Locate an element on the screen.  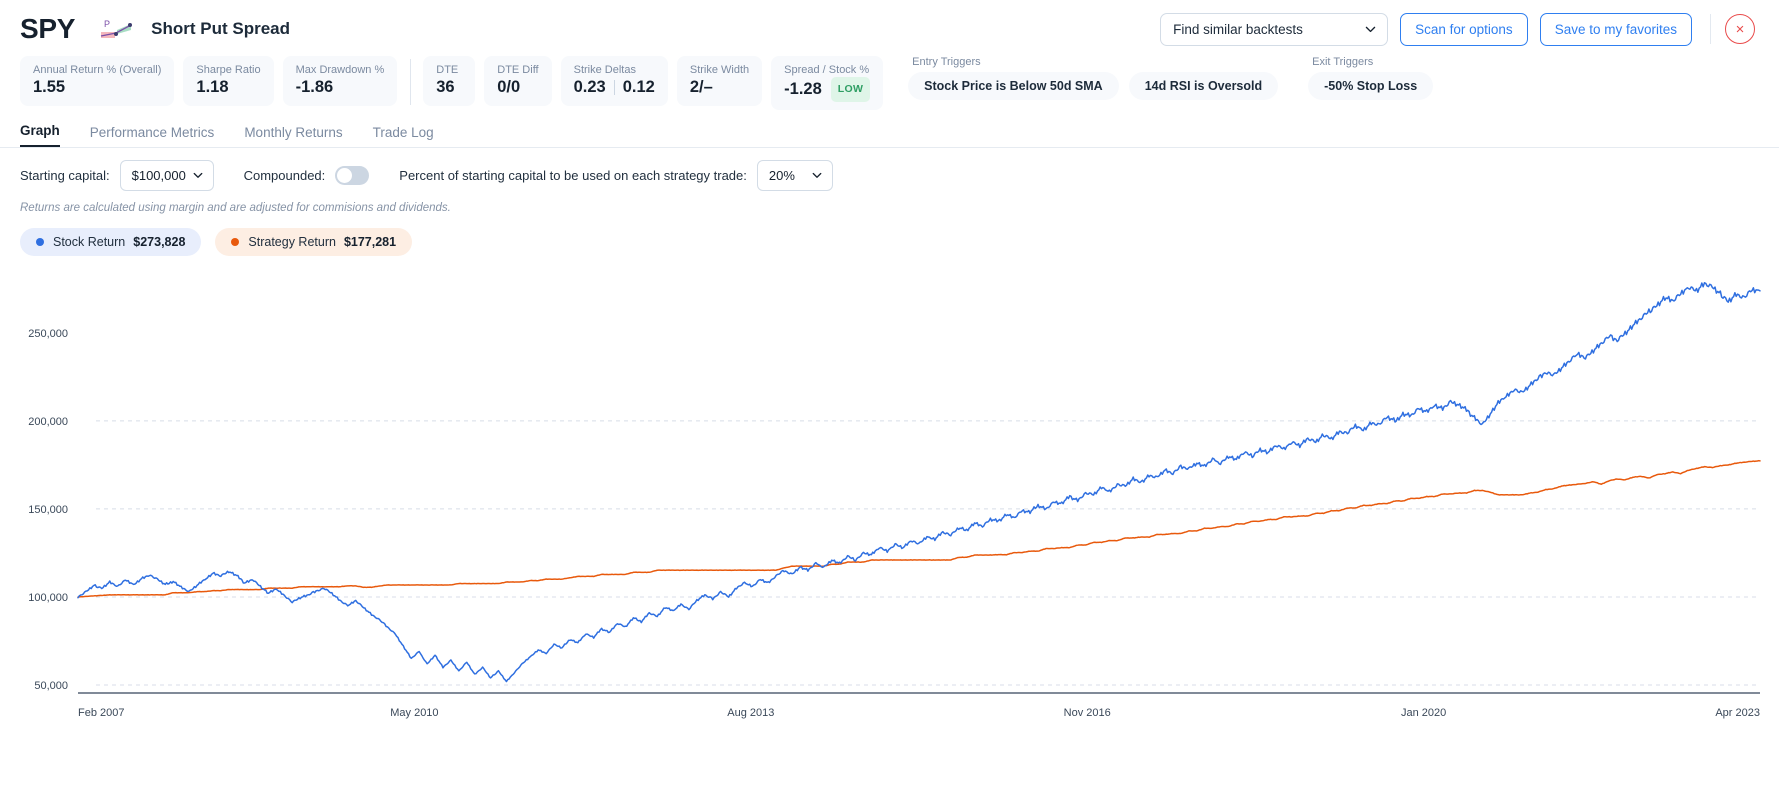
entry-triggers-title: Entry Triggers is located at coordinates (946, 62).